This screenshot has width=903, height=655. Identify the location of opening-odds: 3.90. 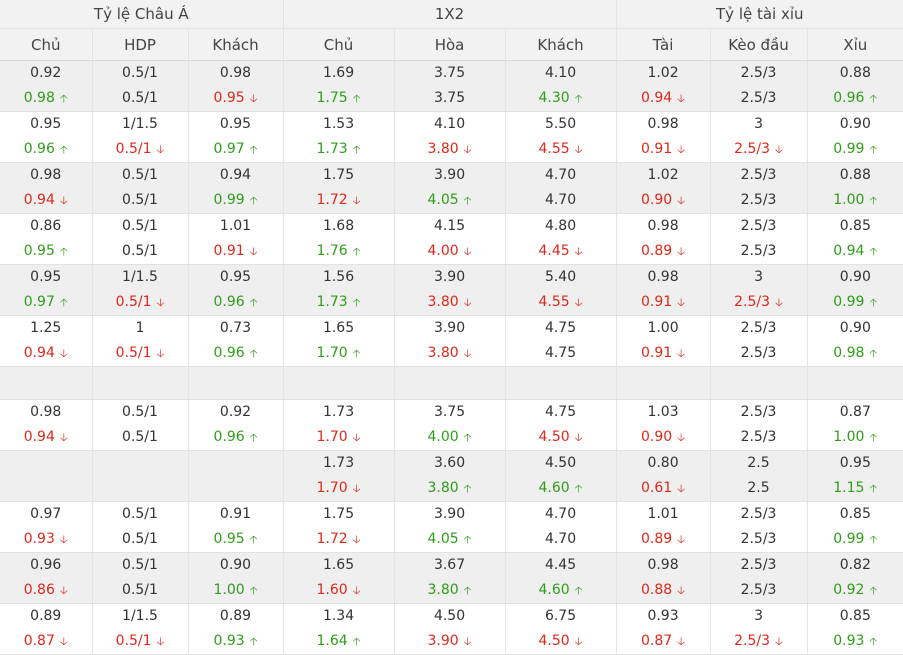
(449, 514).